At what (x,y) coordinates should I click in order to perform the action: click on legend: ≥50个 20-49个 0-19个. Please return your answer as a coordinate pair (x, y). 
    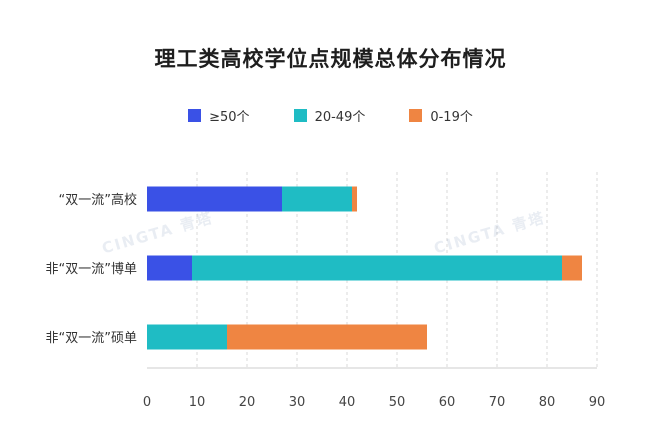
    Looking at the image, I should click on (330, 115).